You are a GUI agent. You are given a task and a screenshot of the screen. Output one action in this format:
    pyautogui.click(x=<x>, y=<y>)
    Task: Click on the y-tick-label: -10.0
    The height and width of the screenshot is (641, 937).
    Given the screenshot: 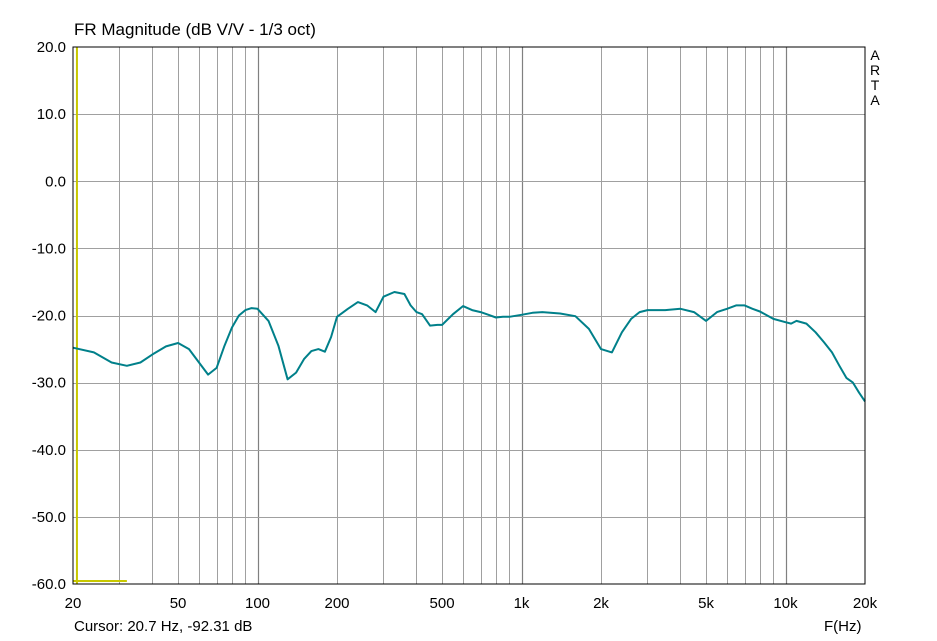 What is the action you would take?
    pyautogui.click(x=49, y=248)
    